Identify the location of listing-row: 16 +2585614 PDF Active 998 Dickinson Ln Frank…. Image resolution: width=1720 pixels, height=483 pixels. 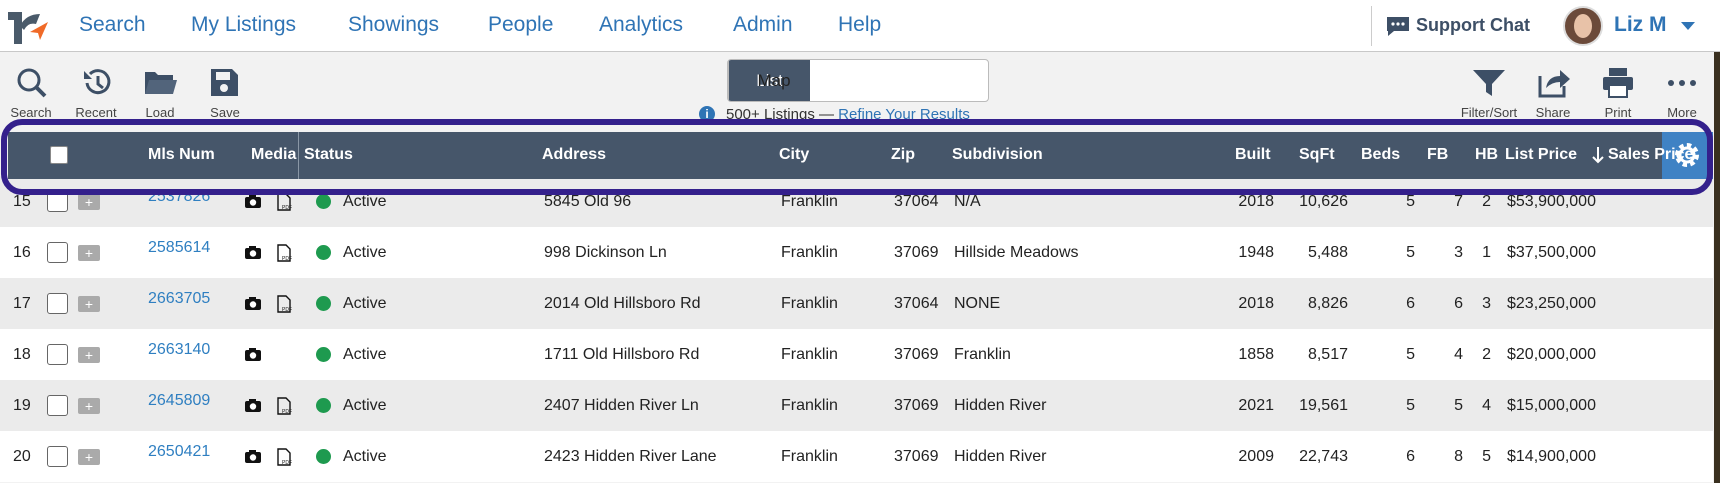
(856, 252).